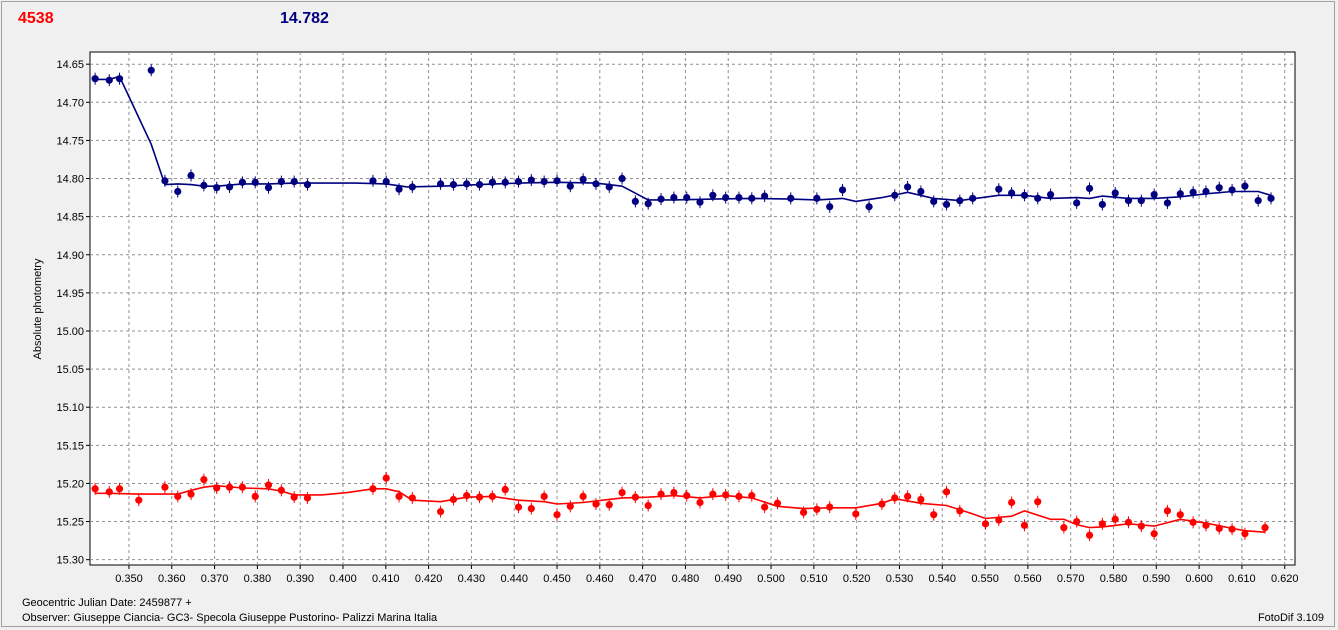  I want to click on header-right-value: 14.782, so click(304, 18).